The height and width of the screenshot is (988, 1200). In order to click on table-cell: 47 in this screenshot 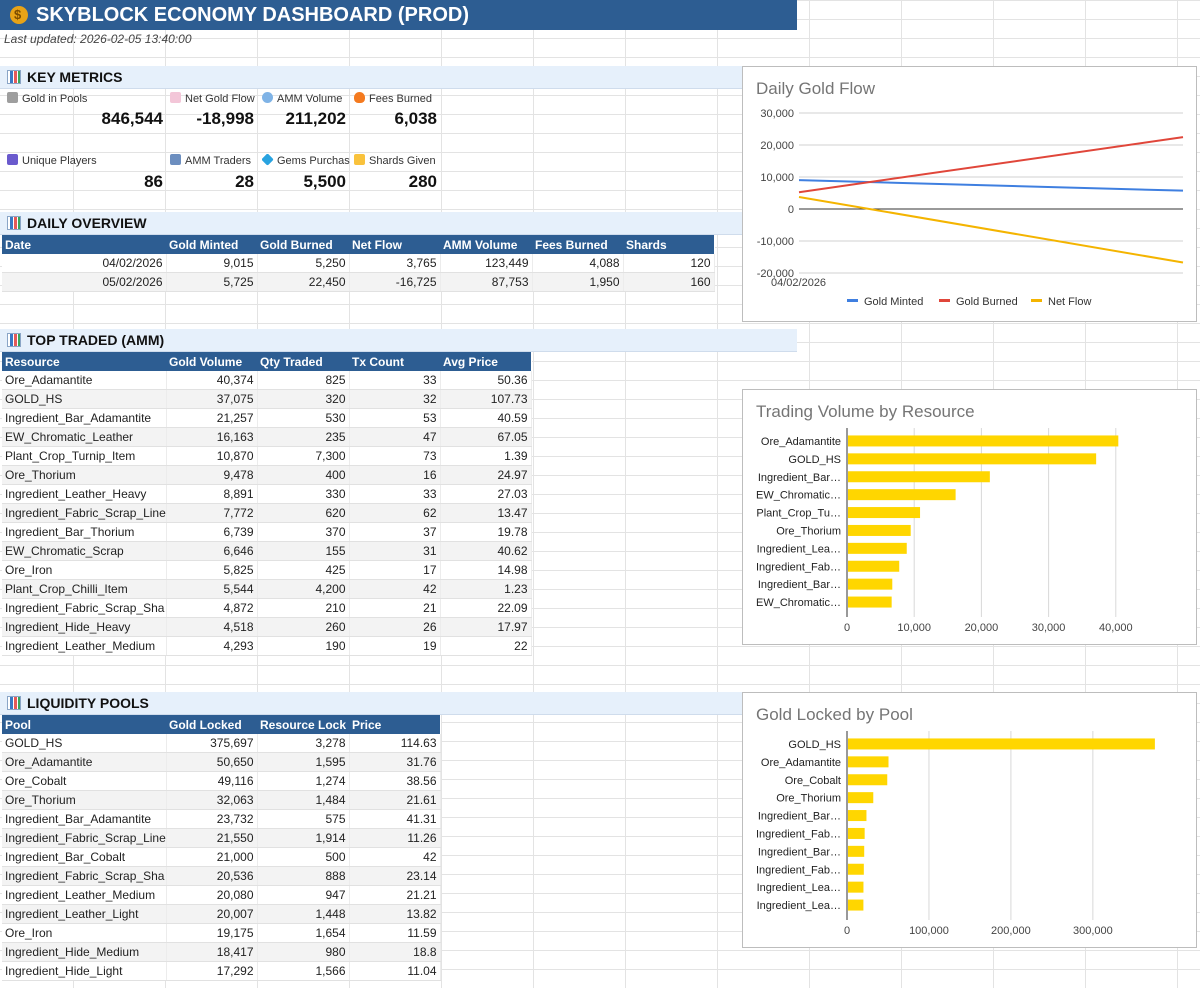, I will do `click(395, 437)`.